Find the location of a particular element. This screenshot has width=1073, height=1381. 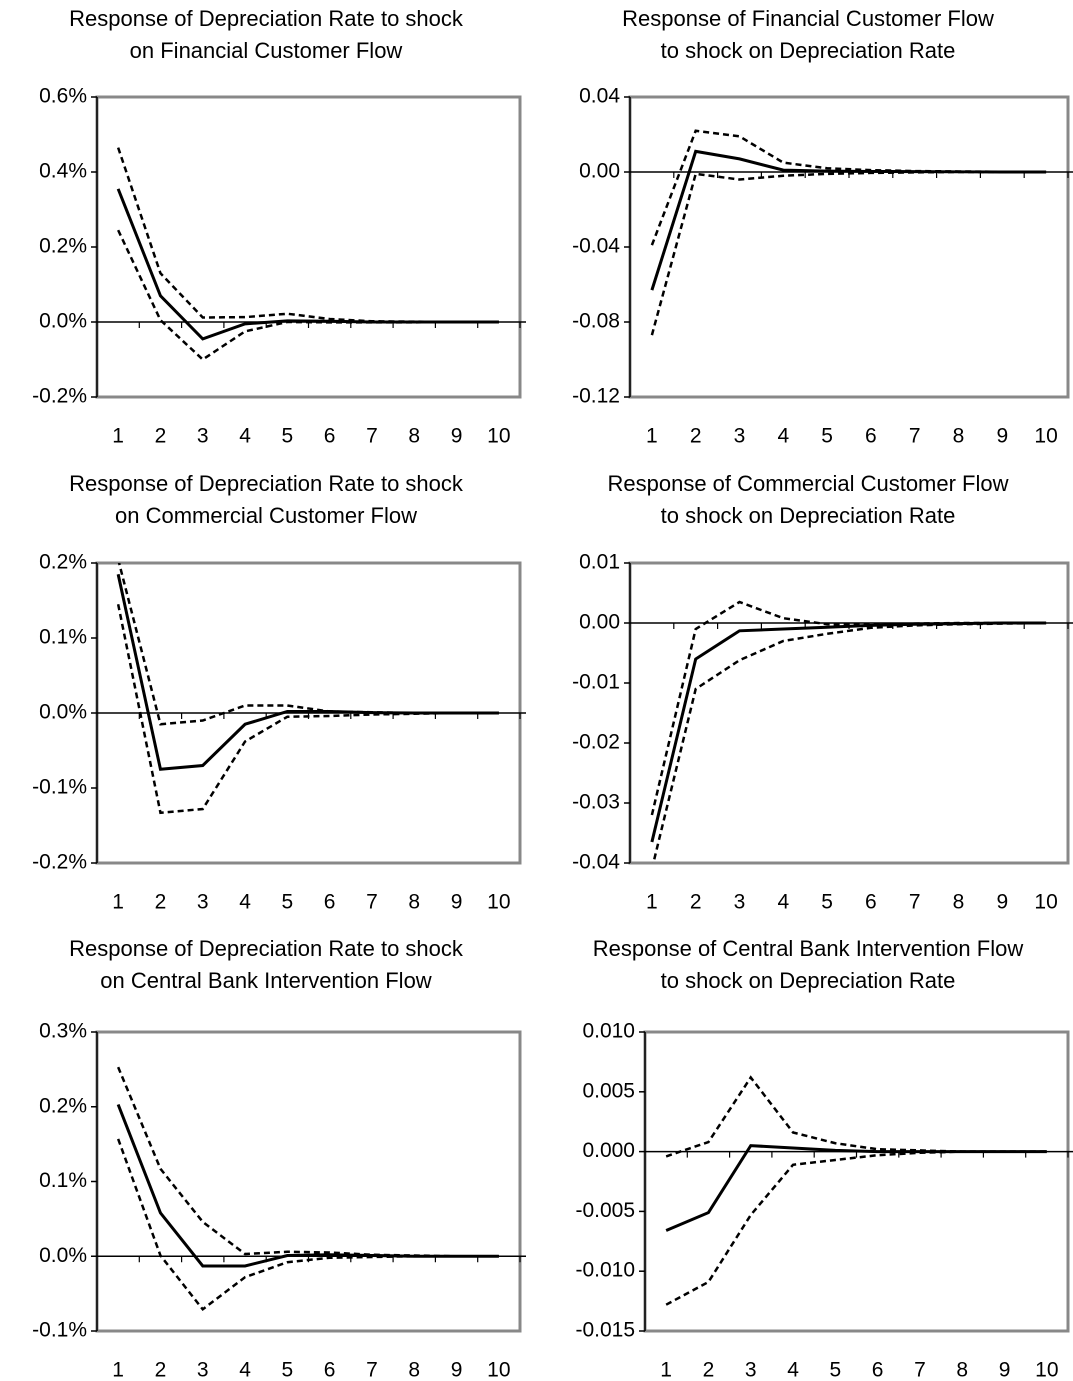

y-tick-label: -0.005 is located at coordinates (605, 1210).